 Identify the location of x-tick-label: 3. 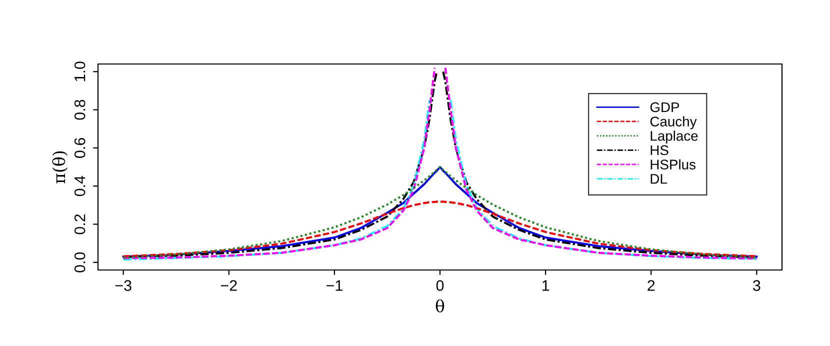
(756, 285).